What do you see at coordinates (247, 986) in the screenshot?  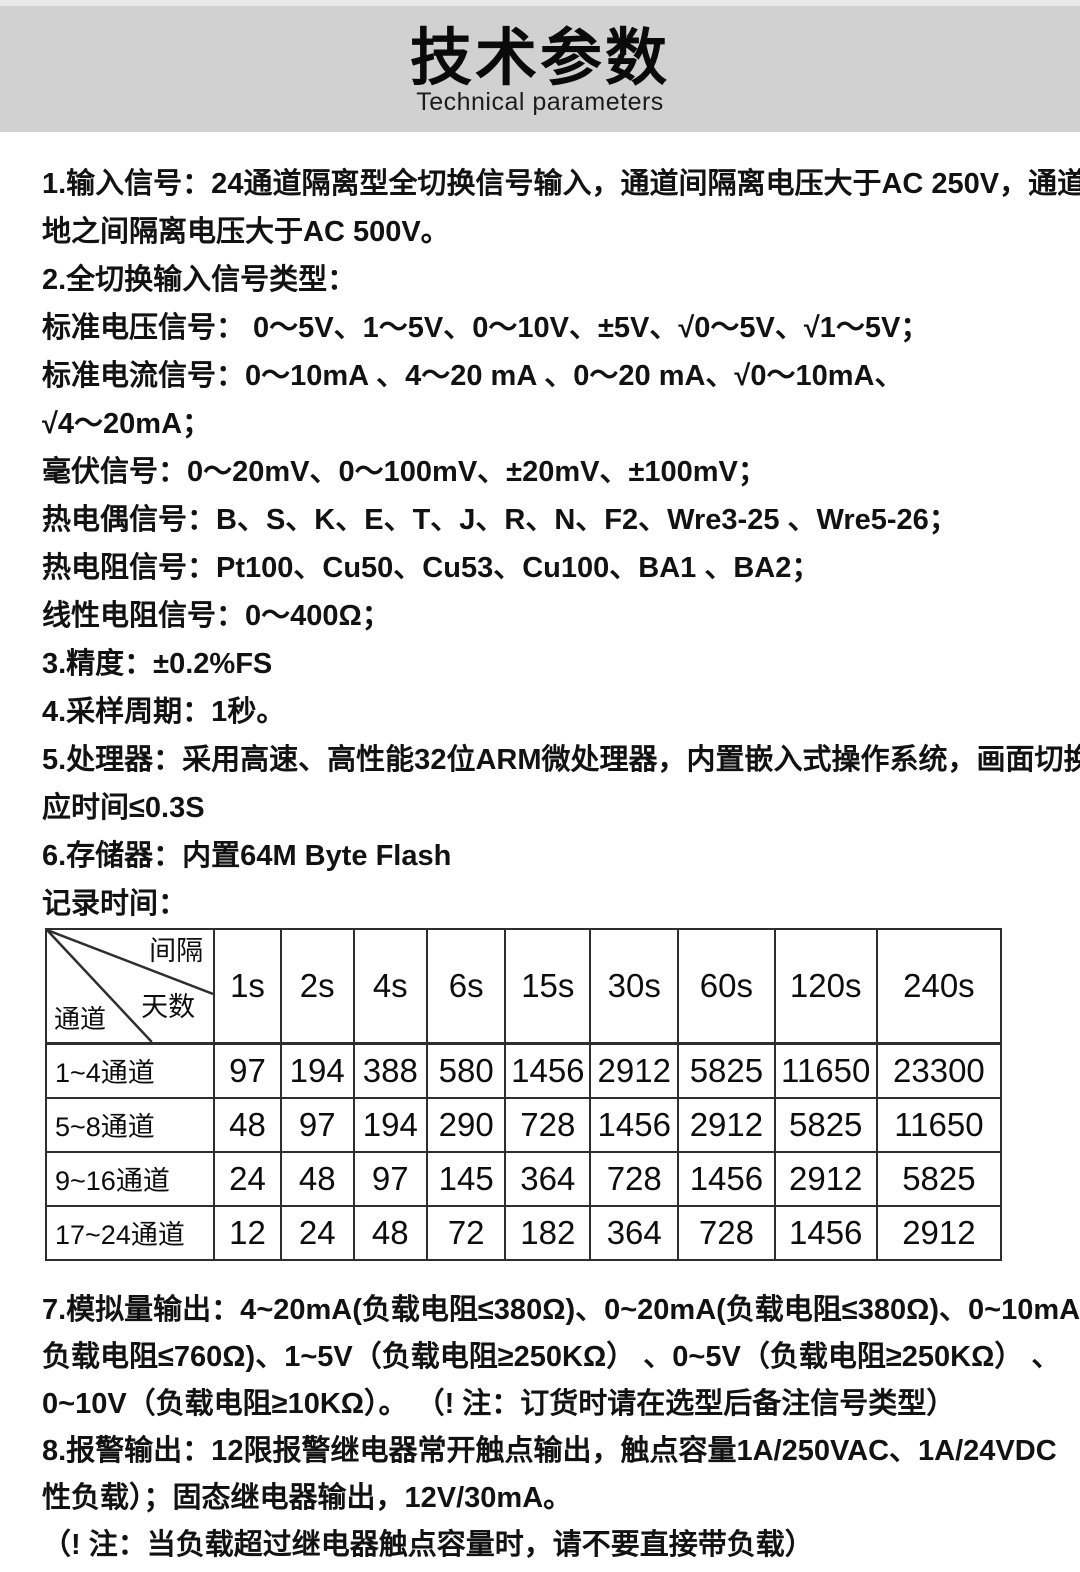 I see `interval-column-header: 1s` at bounding box center [247, 986].